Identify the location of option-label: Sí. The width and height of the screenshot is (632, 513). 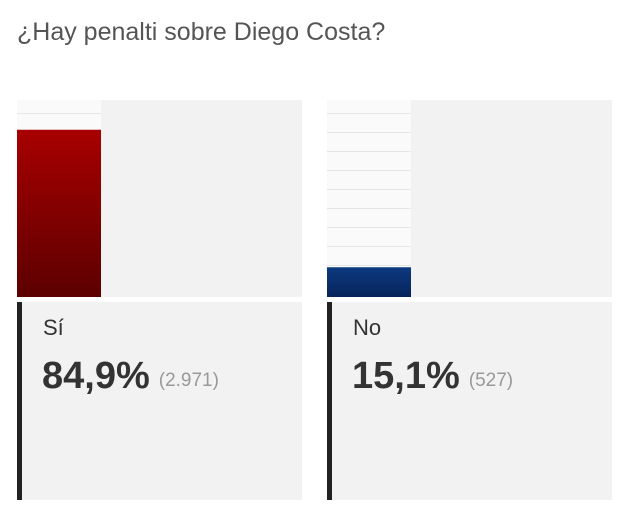
(53, 327).